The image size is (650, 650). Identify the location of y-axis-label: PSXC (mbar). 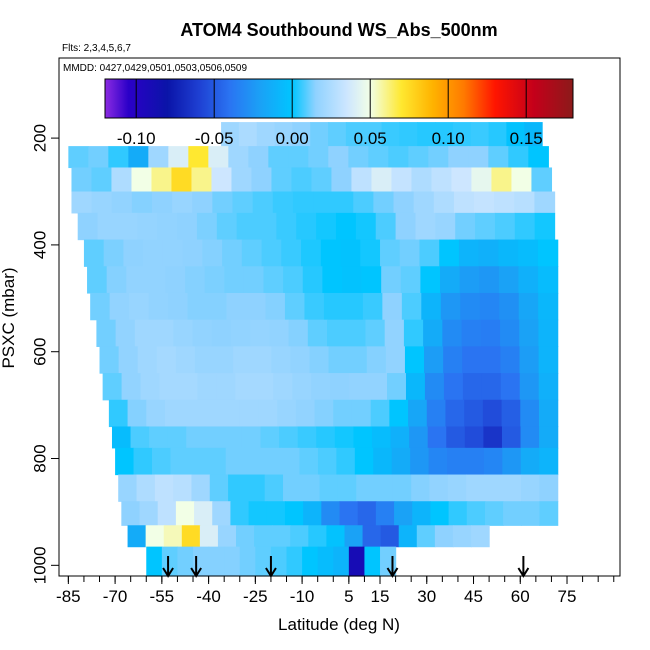
(9, 317).